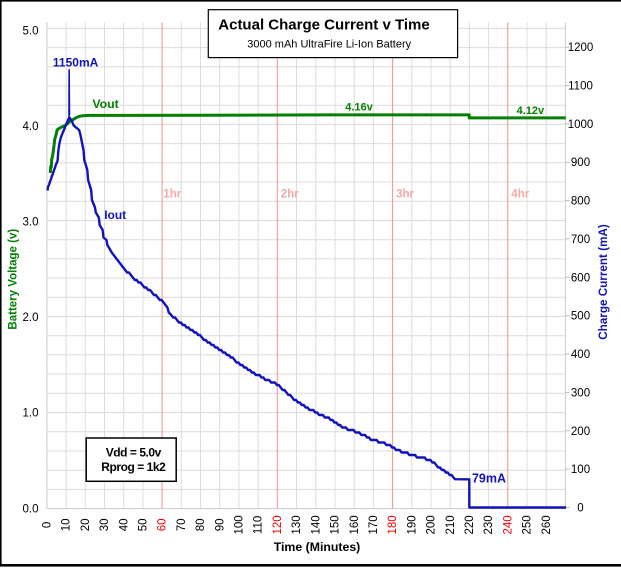  I want to click on svg-text: 110, so click(259, 525).